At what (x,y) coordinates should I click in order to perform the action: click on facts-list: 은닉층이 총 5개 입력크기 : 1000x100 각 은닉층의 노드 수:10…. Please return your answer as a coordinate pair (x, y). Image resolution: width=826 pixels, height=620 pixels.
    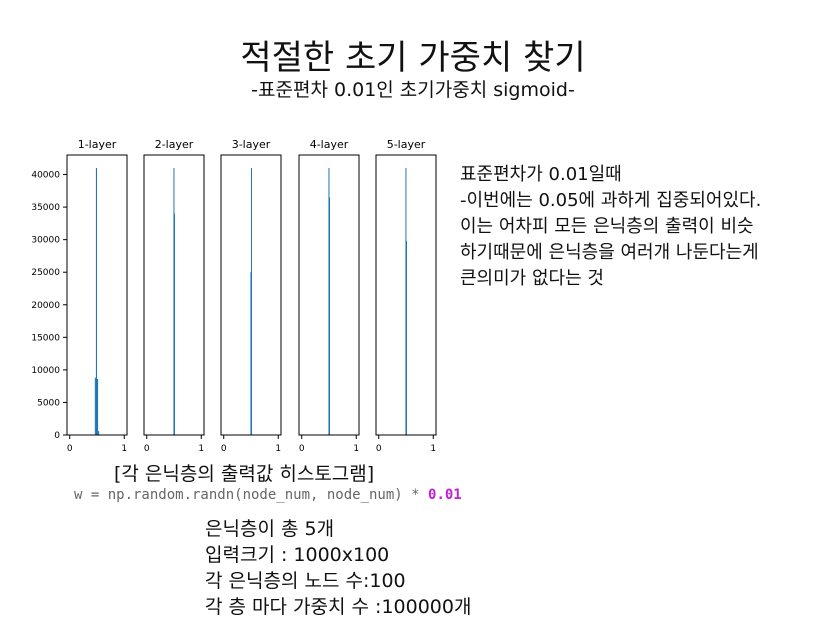
    Looking at the image, I should click on (338, 568).